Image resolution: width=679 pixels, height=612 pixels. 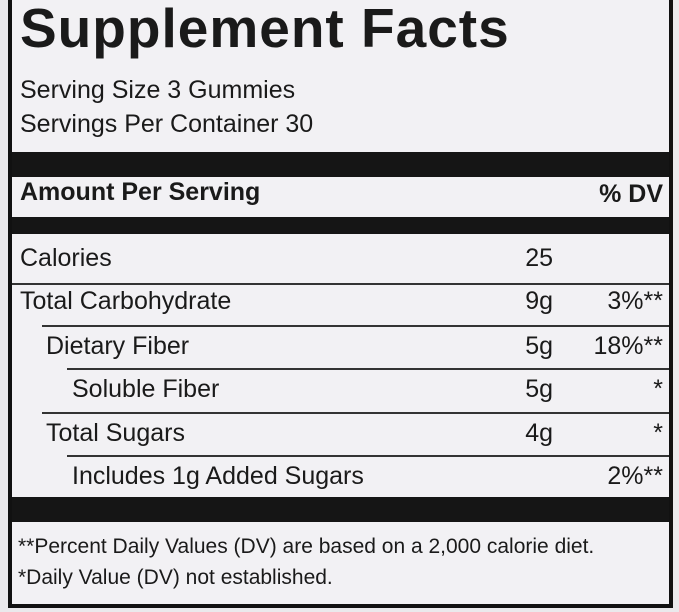 What do you see at coordinates (140, 192) in the screenshot?
I see `header-left: Amount Per Serving` at bounding box center [140, 192].